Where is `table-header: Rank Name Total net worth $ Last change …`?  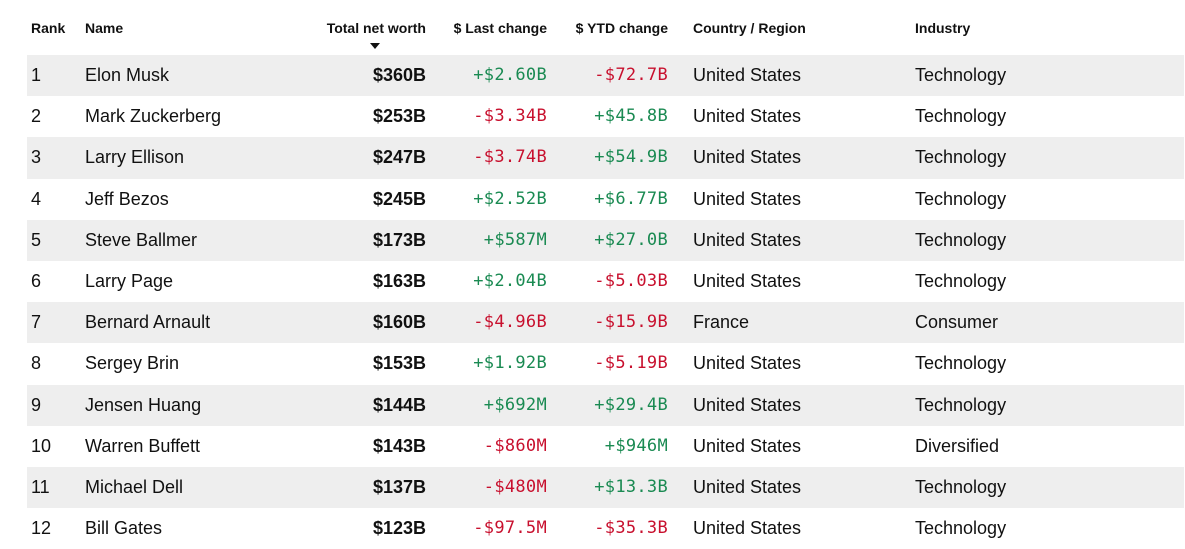 table-header: Rank Name Total net worth $ Last change … is located at coordinates (605, 27).